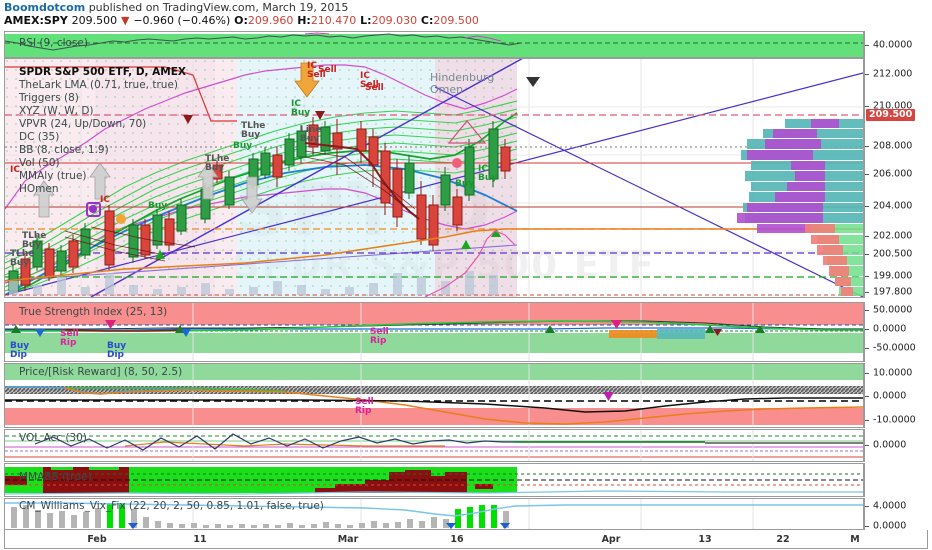 The image size is (932, 550). I want to click on close-label: C:, so click(427, 20).